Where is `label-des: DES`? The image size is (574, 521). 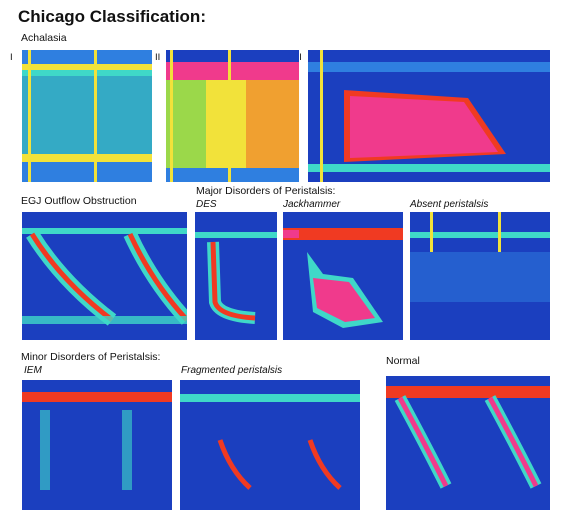
label-des: DES is located at coordinates (206, 204).